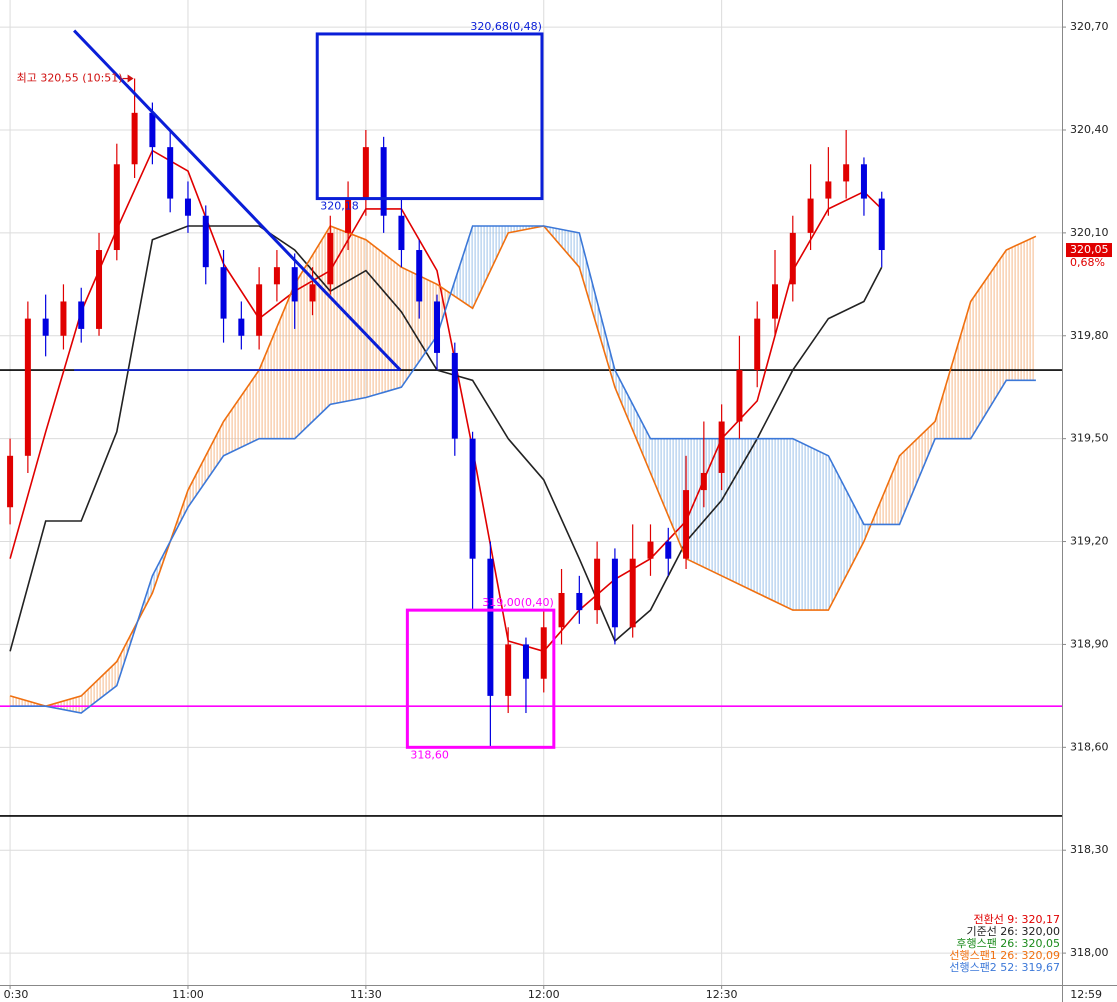  What do you see at coordinates (1008, 943) in the screenshot?
I see `legend-entry: 후행스팬 26: 320,05` at bounding box center [1008, 943].